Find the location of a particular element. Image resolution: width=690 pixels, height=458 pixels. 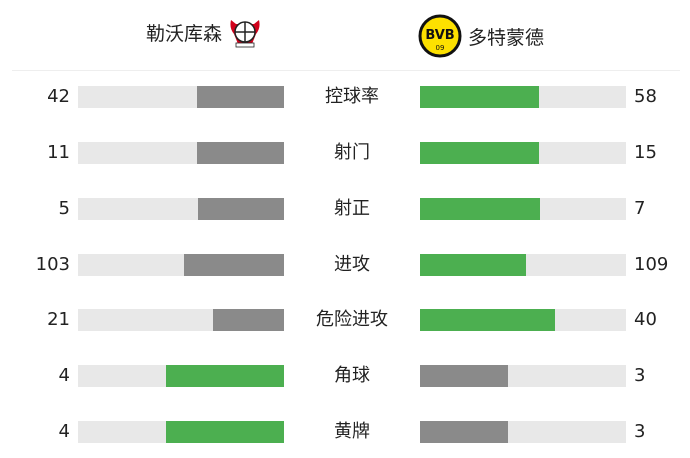

stat-label: 黄牌 is located at coordinates (352, 431).